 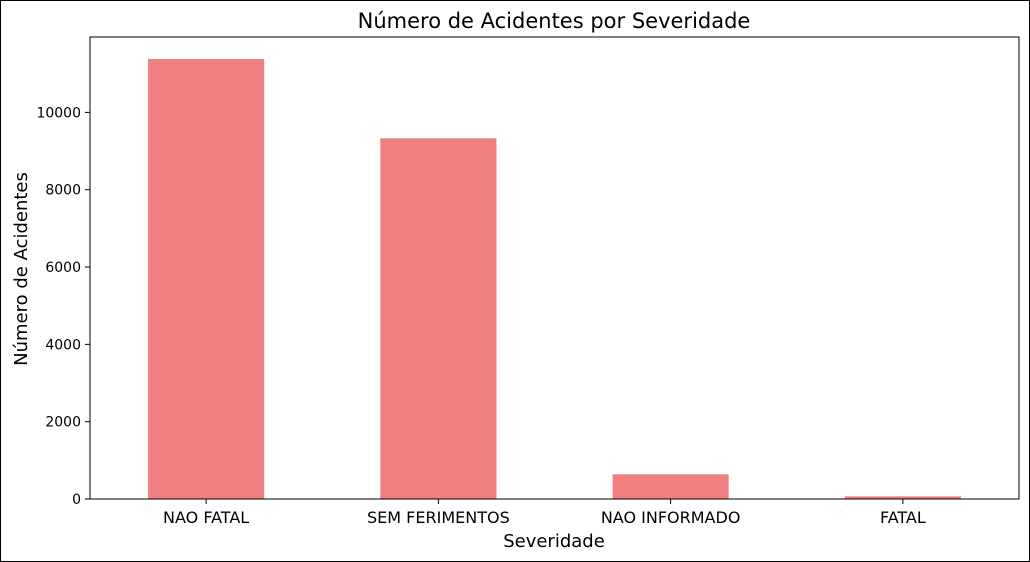 What do you see at coordinates (902, 497) in the screenshot?
I see `bar-fatal` at bounding box center [902, 497].